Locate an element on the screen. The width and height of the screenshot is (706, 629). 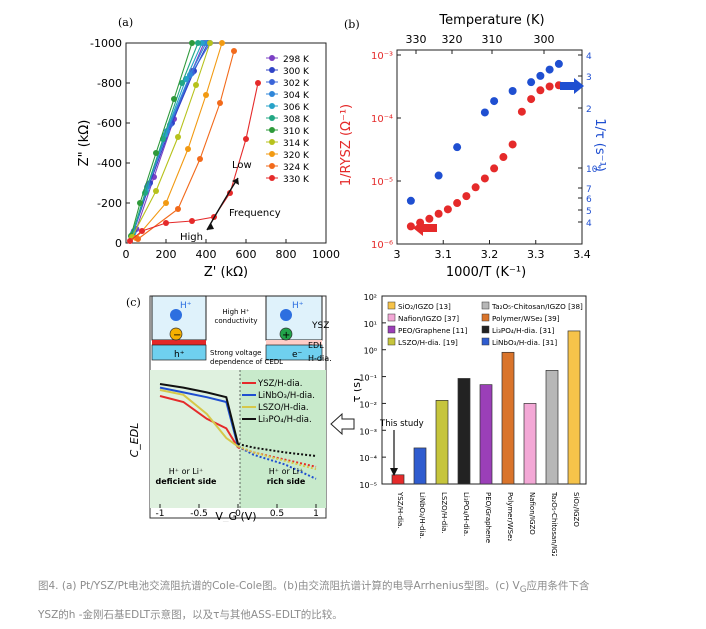
panel-a-legend-label: 306 K is located at coordinates (296, 108).